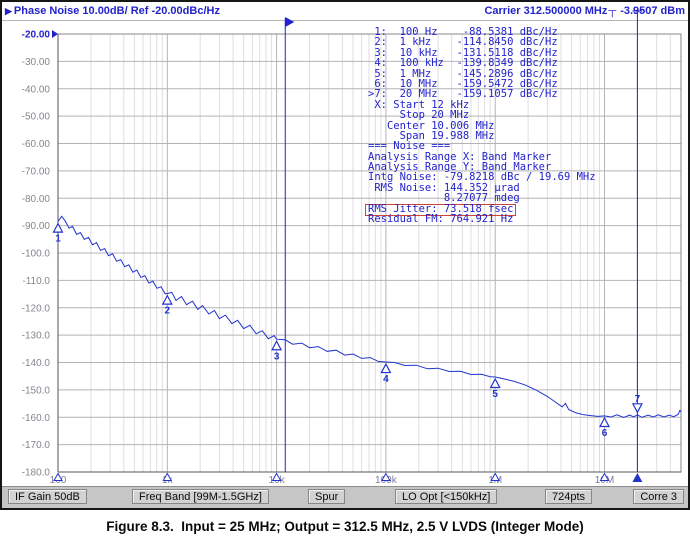  What do you see at coordinates (409, 146) in the screenshot?
I see `panel-line: === Noise ===` at bounding box center [409, 146].